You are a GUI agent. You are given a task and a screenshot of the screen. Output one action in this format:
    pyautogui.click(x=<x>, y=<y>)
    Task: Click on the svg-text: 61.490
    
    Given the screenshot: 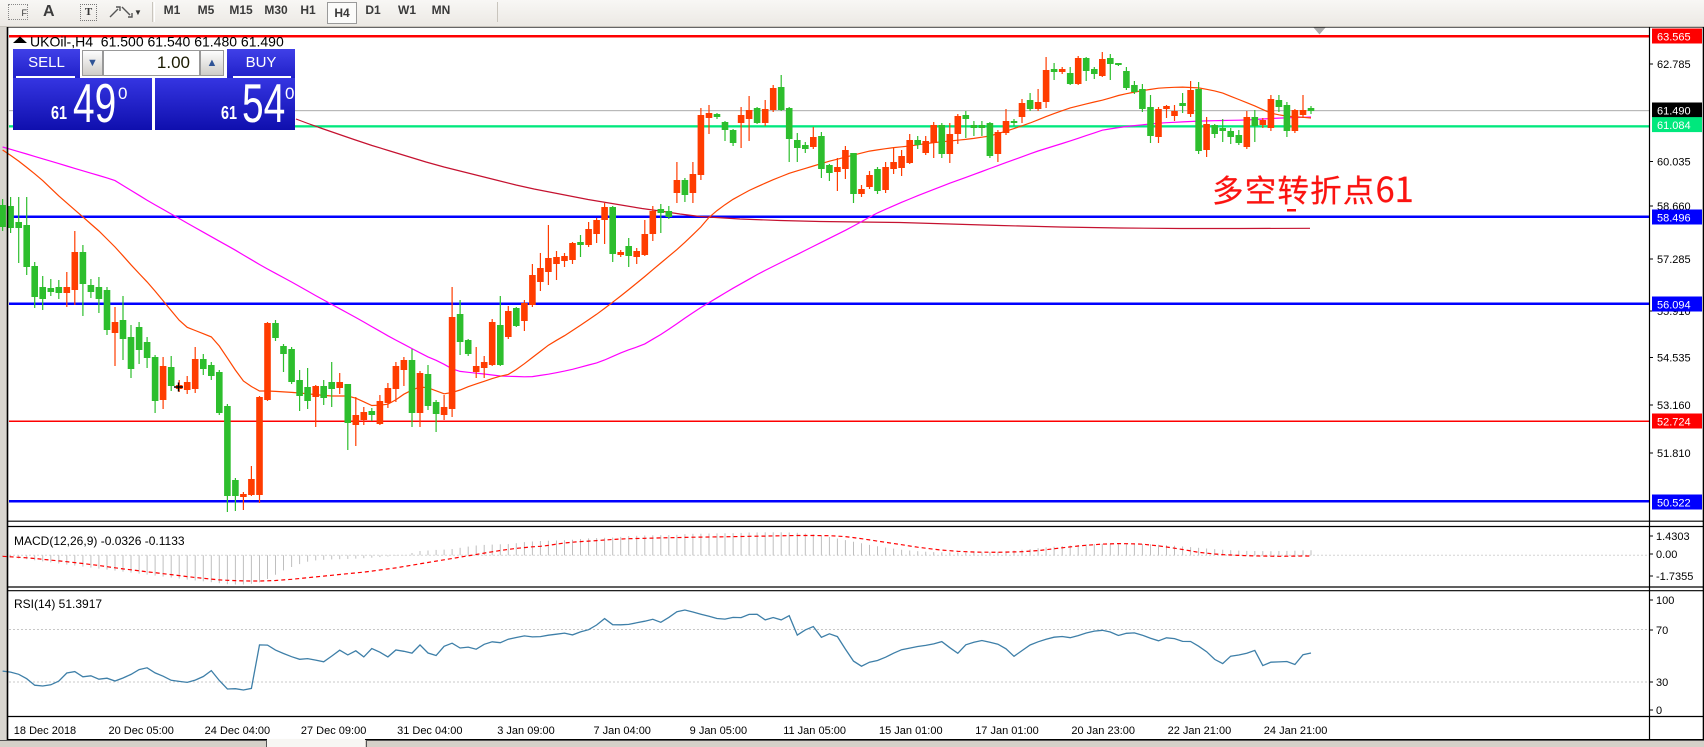 What is the action you would take?
    pyautogui.click(x=1674, y=112)
    